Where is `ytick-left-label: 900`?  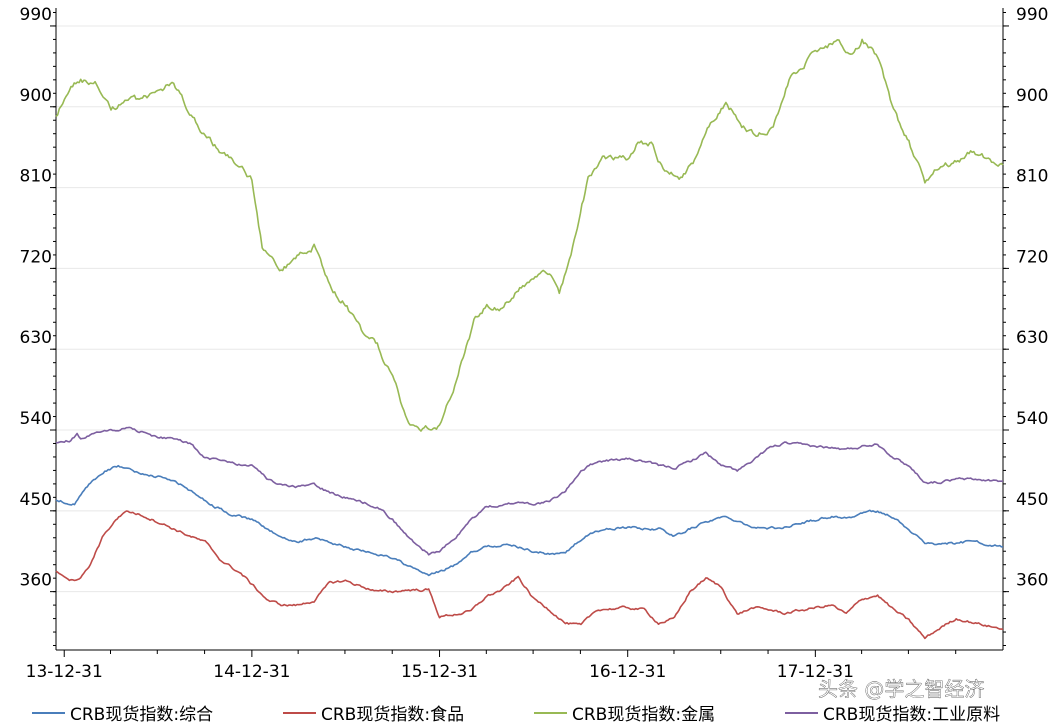
ytick-left-label: 900 is located at coordinates (36, 96).